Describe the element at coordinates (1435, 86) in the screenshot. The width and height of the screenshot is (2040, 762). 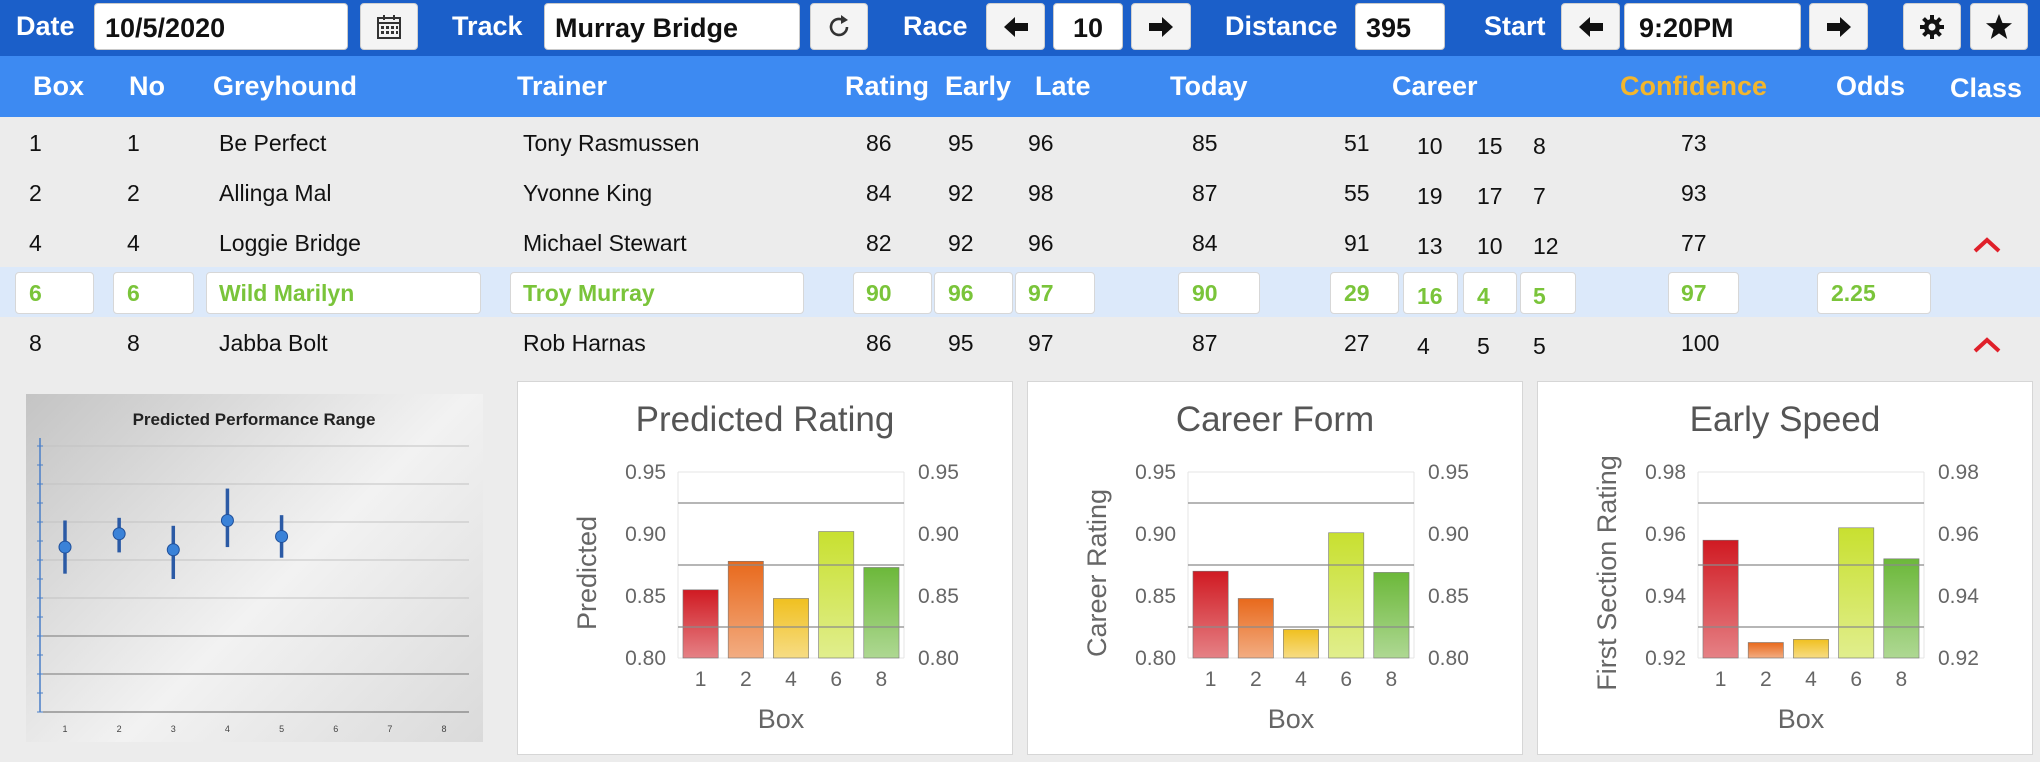
I see `col-header-career: Career` at that location.